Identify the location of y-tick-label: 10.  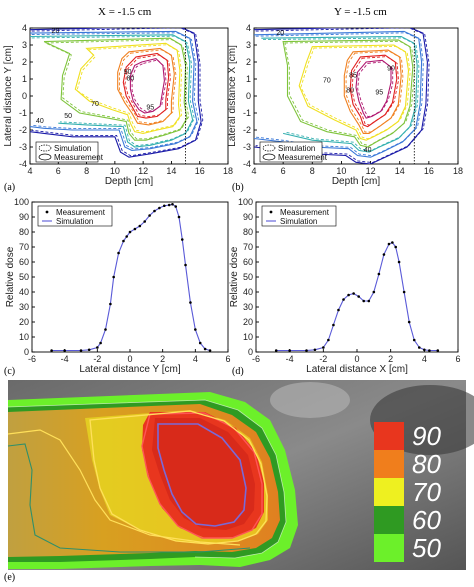
(248, 337).